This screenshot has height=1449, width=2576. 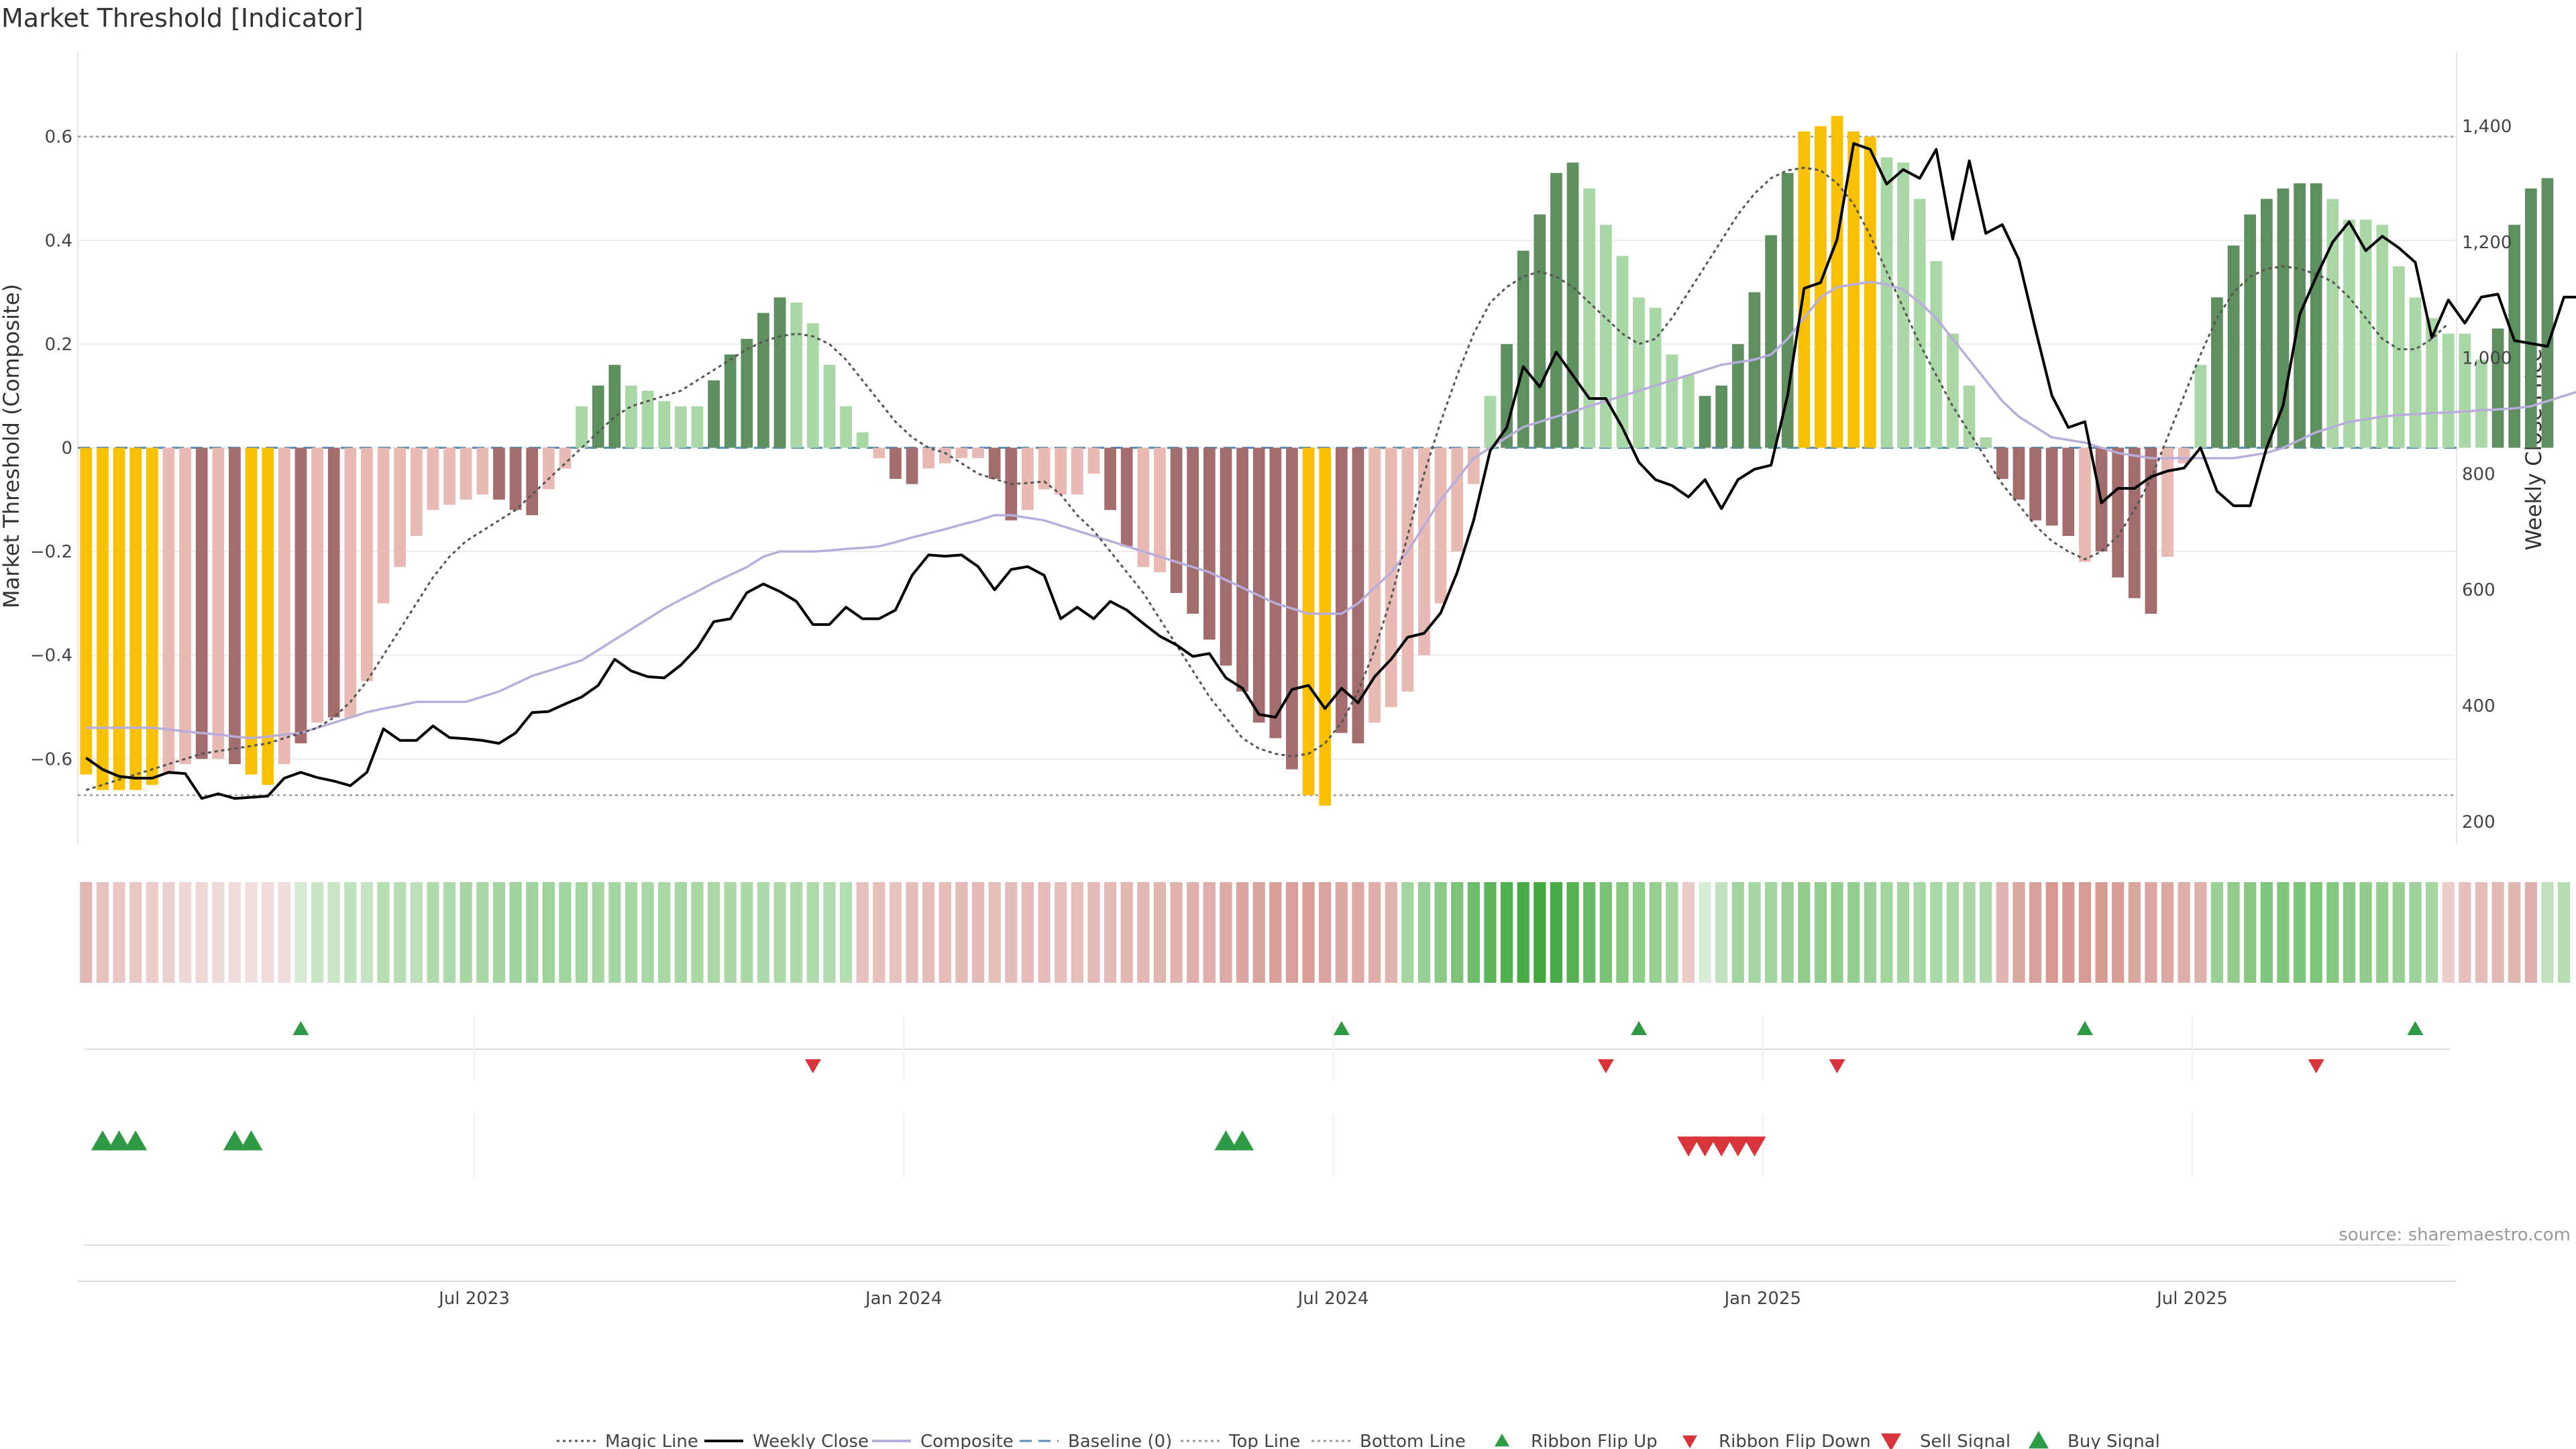 What do you see at coordinates (2479, 474) in the screenshot?
I see `y2-tick-label: 800` at bounding box center [2479, 474].